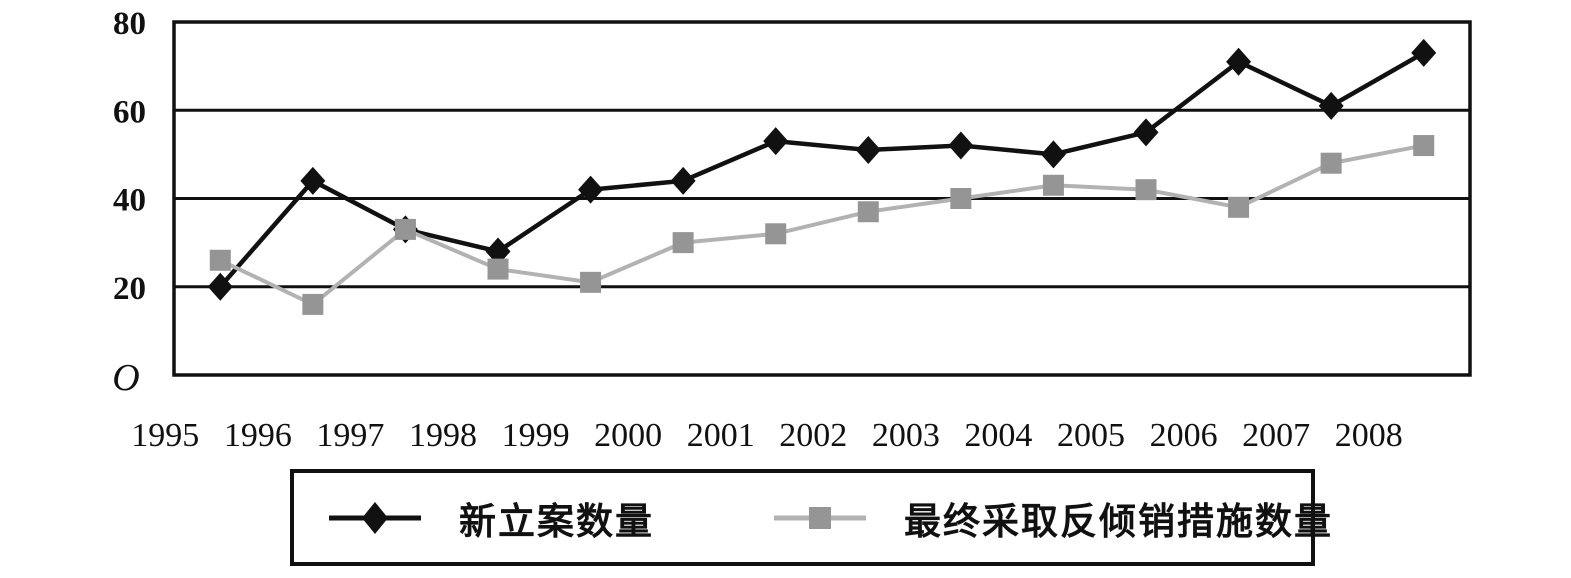 This screenshot has width=1571, height=578. What do you see at coordinates (1118, 522) in the screenshot?
I see `legend-label-final-measures: 最终采取反倾销措施数量` at bounding box center [1118, 522].